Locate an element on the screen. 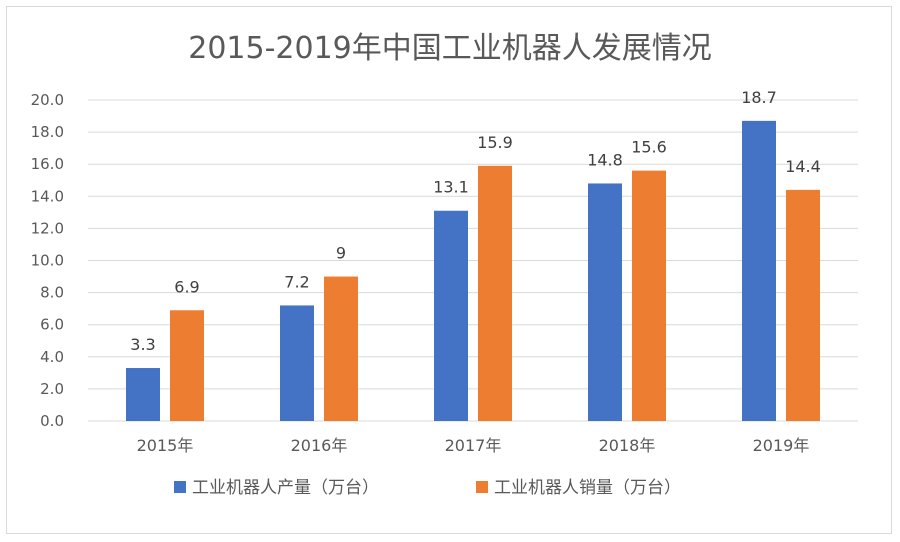  chart-title: 2015-2019年中国工业机器人发展情况 is located at coordinates (450, 48).